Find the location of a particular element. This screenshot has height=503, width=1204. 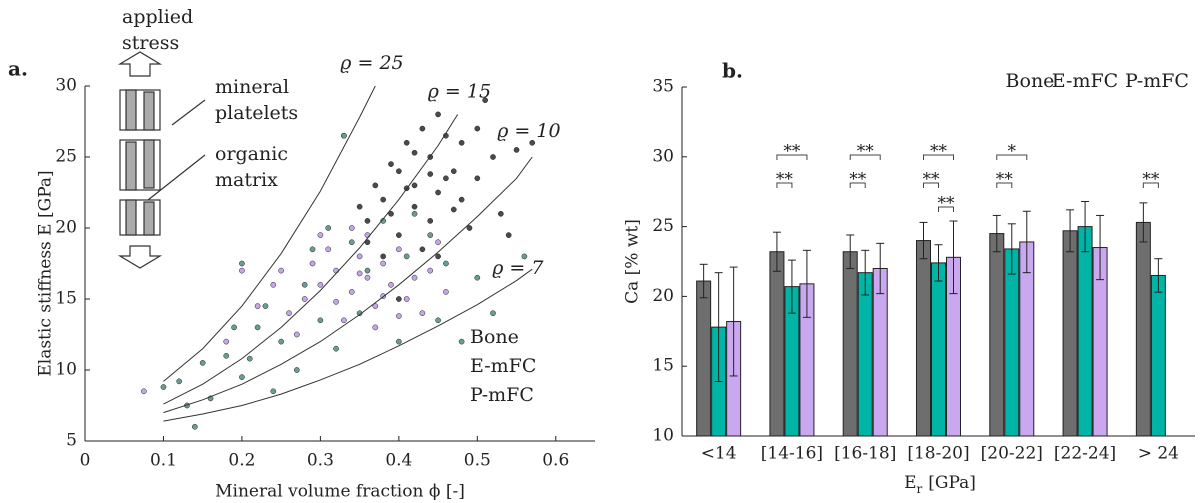

curve-label: ϱ = 25 is located at coordinates (371, 63).